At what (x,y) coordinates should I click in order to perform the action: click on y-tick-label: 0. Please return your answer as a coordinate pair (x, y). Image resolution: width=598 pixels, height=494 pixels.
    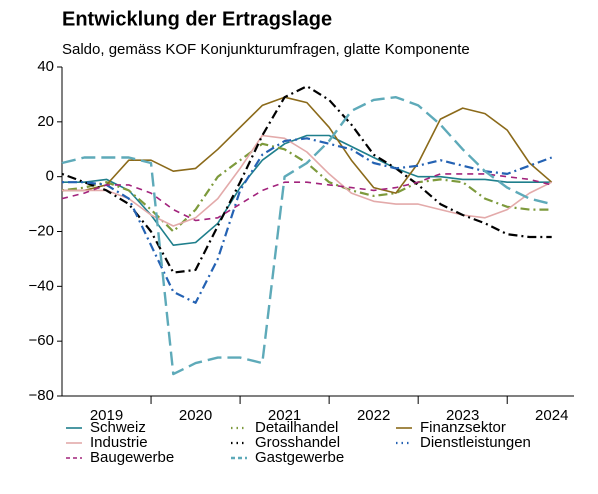
    Looking at the image, I should click on (50, 176).